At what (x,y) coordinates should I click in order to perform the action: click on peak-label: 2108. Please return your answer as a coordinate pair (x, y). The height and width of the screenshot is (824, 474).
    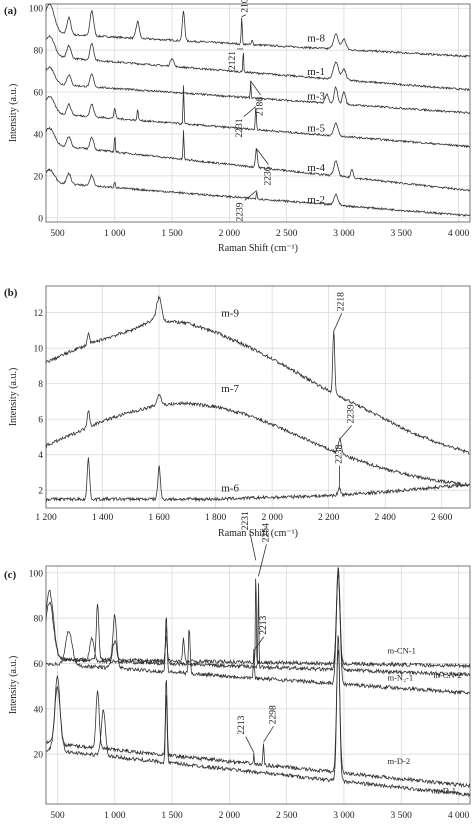
    Looking at the image, I should click on (246, 6).